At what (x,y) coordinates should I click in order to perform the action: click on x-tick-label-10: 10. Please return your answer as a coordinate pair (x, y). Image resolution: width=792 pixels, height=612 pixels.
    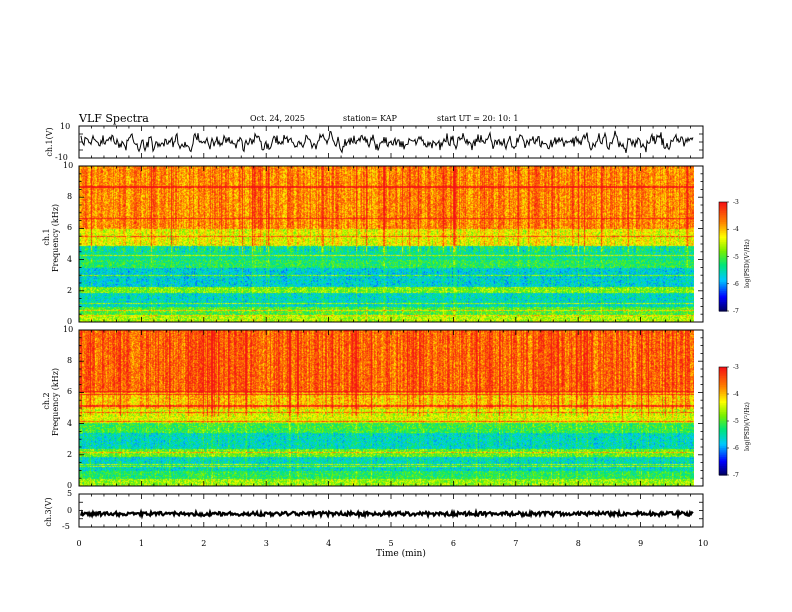
    Looking at the image, I should click on (703, 543).